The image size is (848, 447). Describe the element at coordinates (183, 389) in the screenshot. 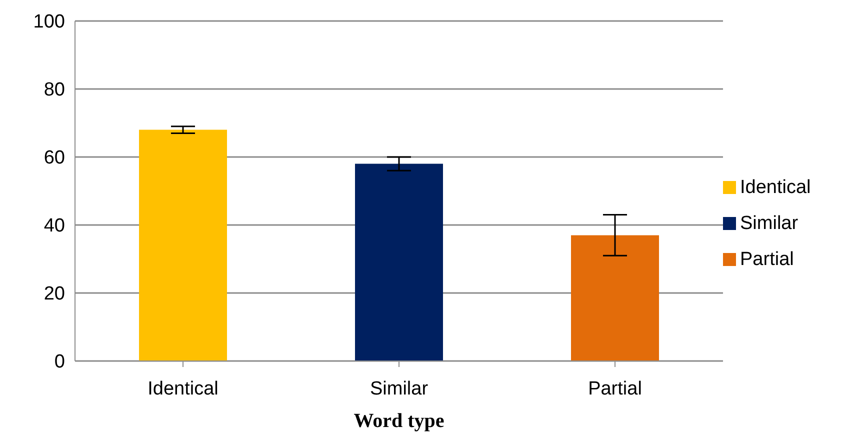

I see `x-tick-label: Identical` at that location.